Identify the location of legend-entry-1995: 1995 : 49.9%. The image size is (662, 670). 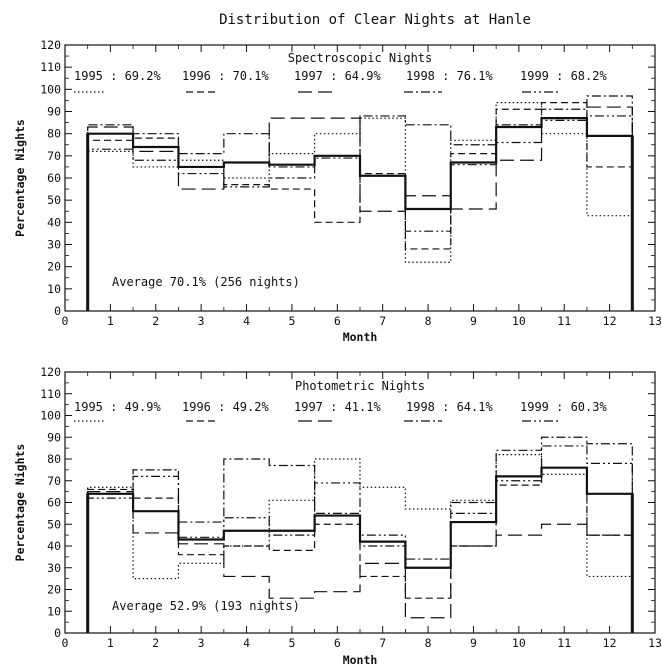
(117, 407).